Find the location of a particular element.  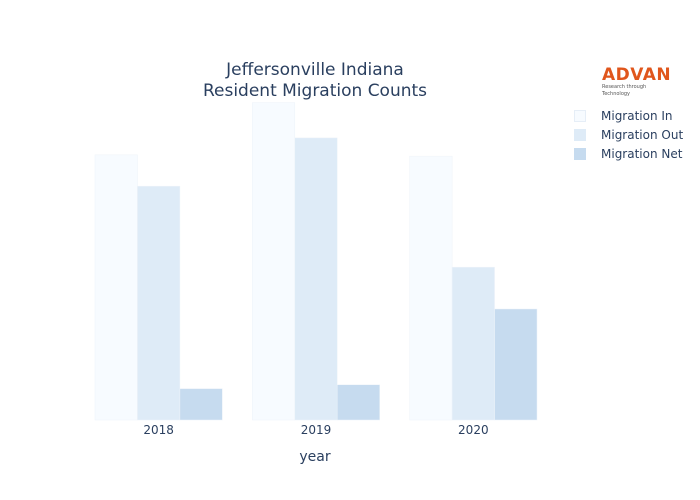

logo-tagline: Research through Technology is located at coordinates (624, 90).